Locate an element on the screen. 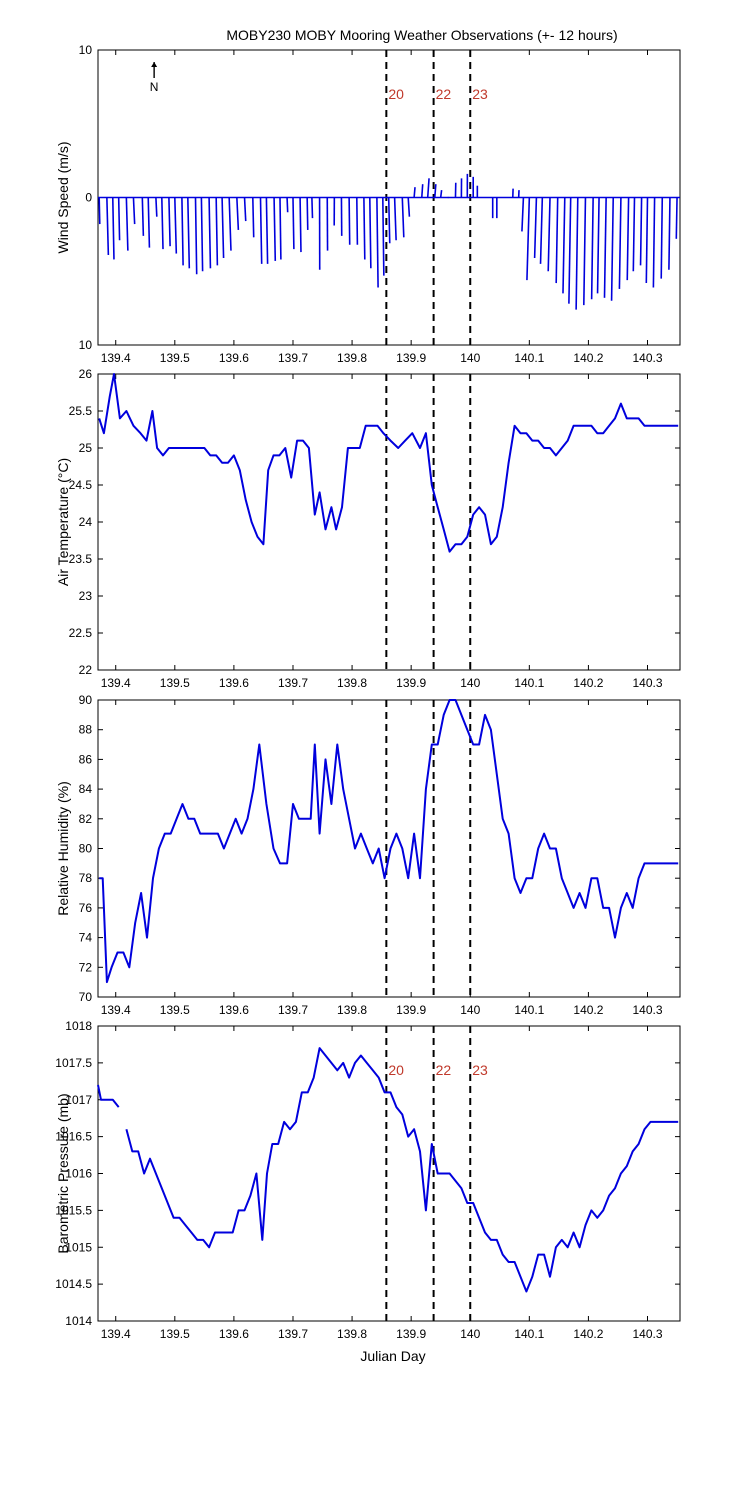  y-tick-label: 22.5 is located at coordinates (81, 633).